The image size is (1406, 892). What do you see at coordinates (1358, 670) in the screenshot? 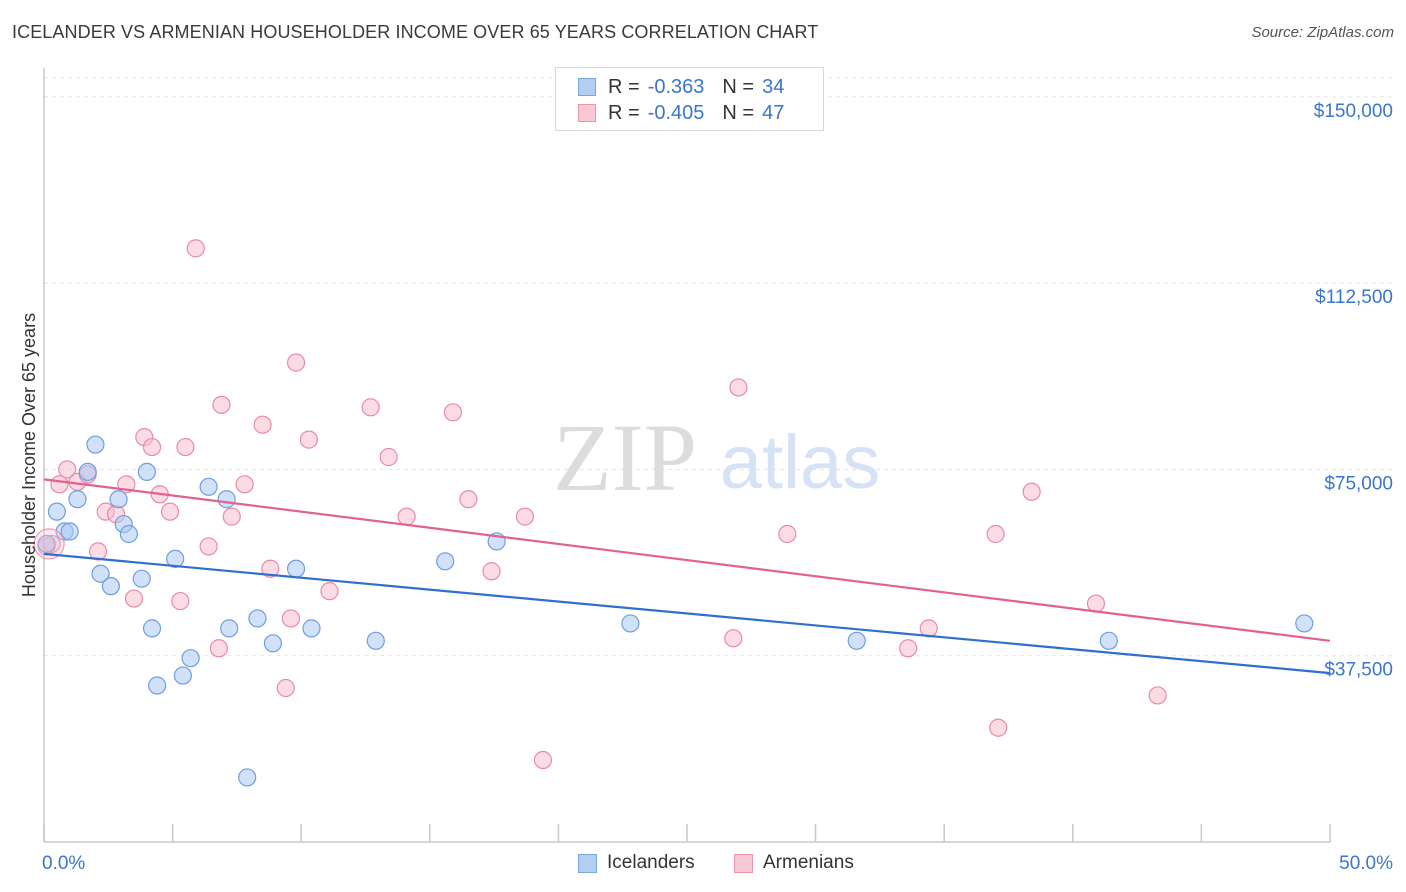
I see `y-tick-label: $37,500` at bounding box center [1358, 670].